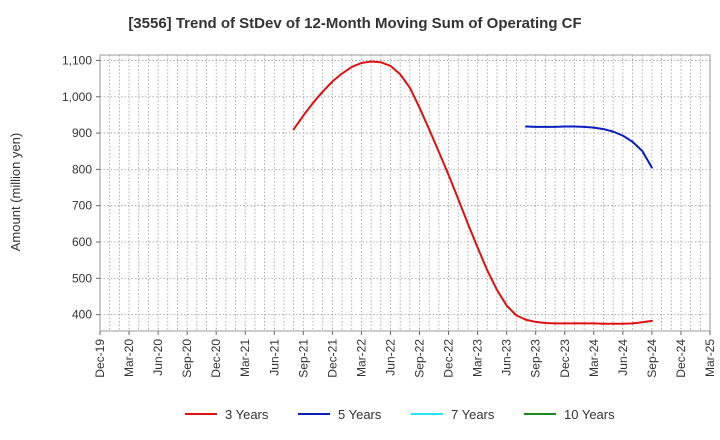  I want to click on x-tick-label: Sep-21, so click(303, 358).